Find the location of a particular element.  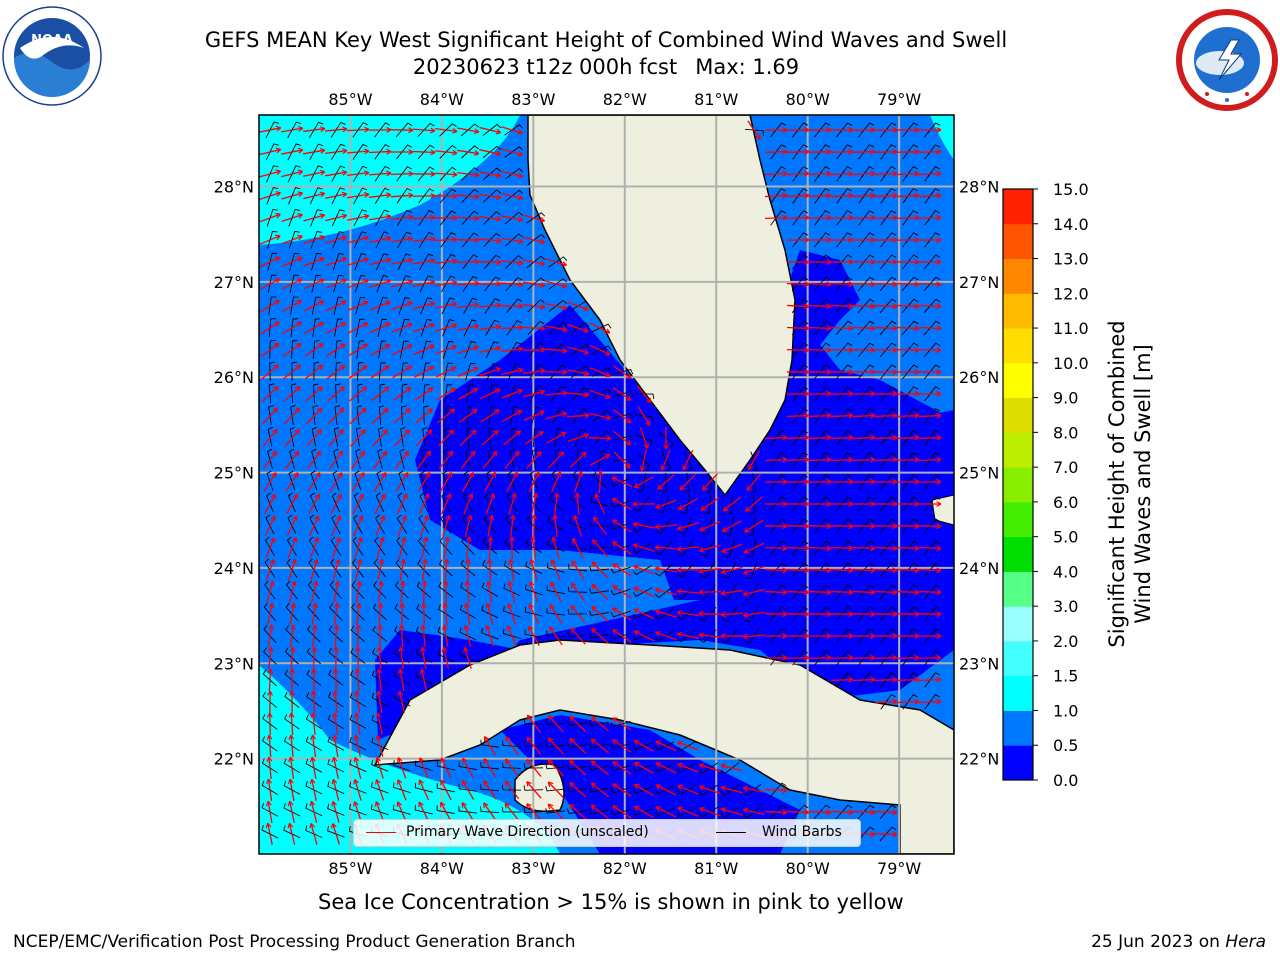

colorbar-tick-label: 5.0 is located at coordinates (1065, 537).